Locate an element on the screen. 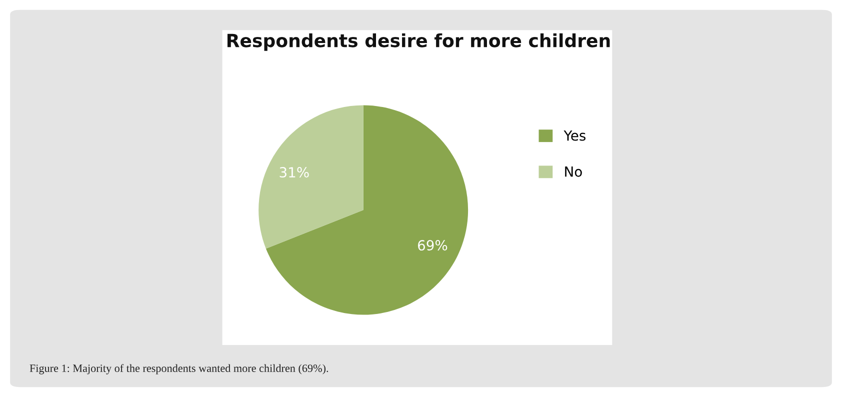  legend-label: Yes is located at coordinates (575, 135).